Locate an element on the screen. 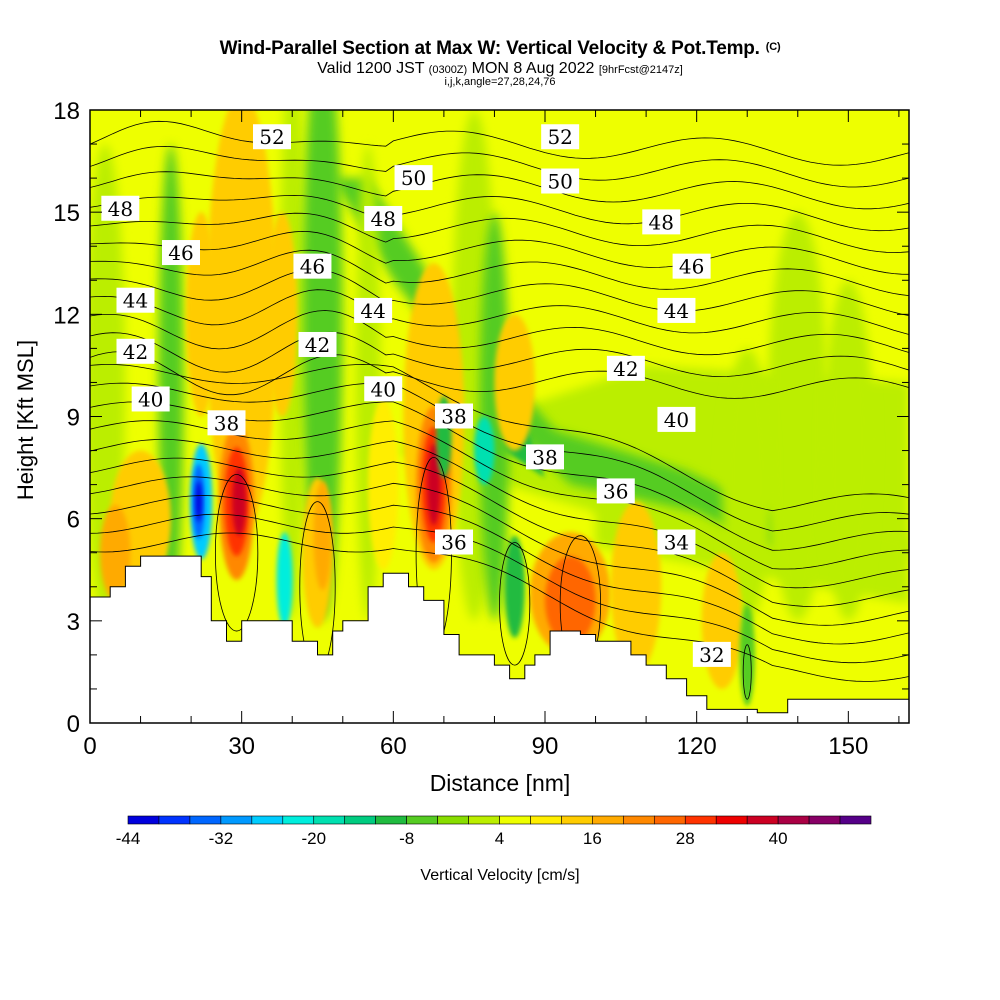  y-tick-label: 18 is located at coordinates (66, 111).